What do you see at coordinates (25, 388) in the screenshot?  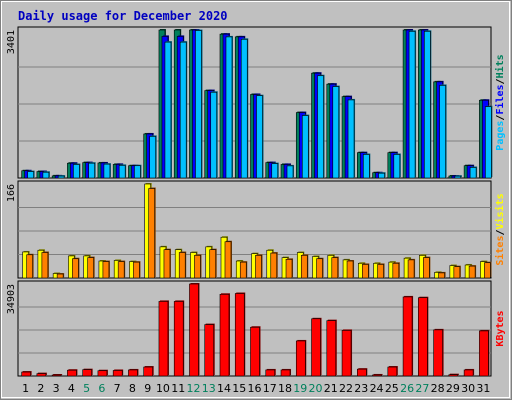 I see `x-tick-label: 1` at bounding box center [25, 388].